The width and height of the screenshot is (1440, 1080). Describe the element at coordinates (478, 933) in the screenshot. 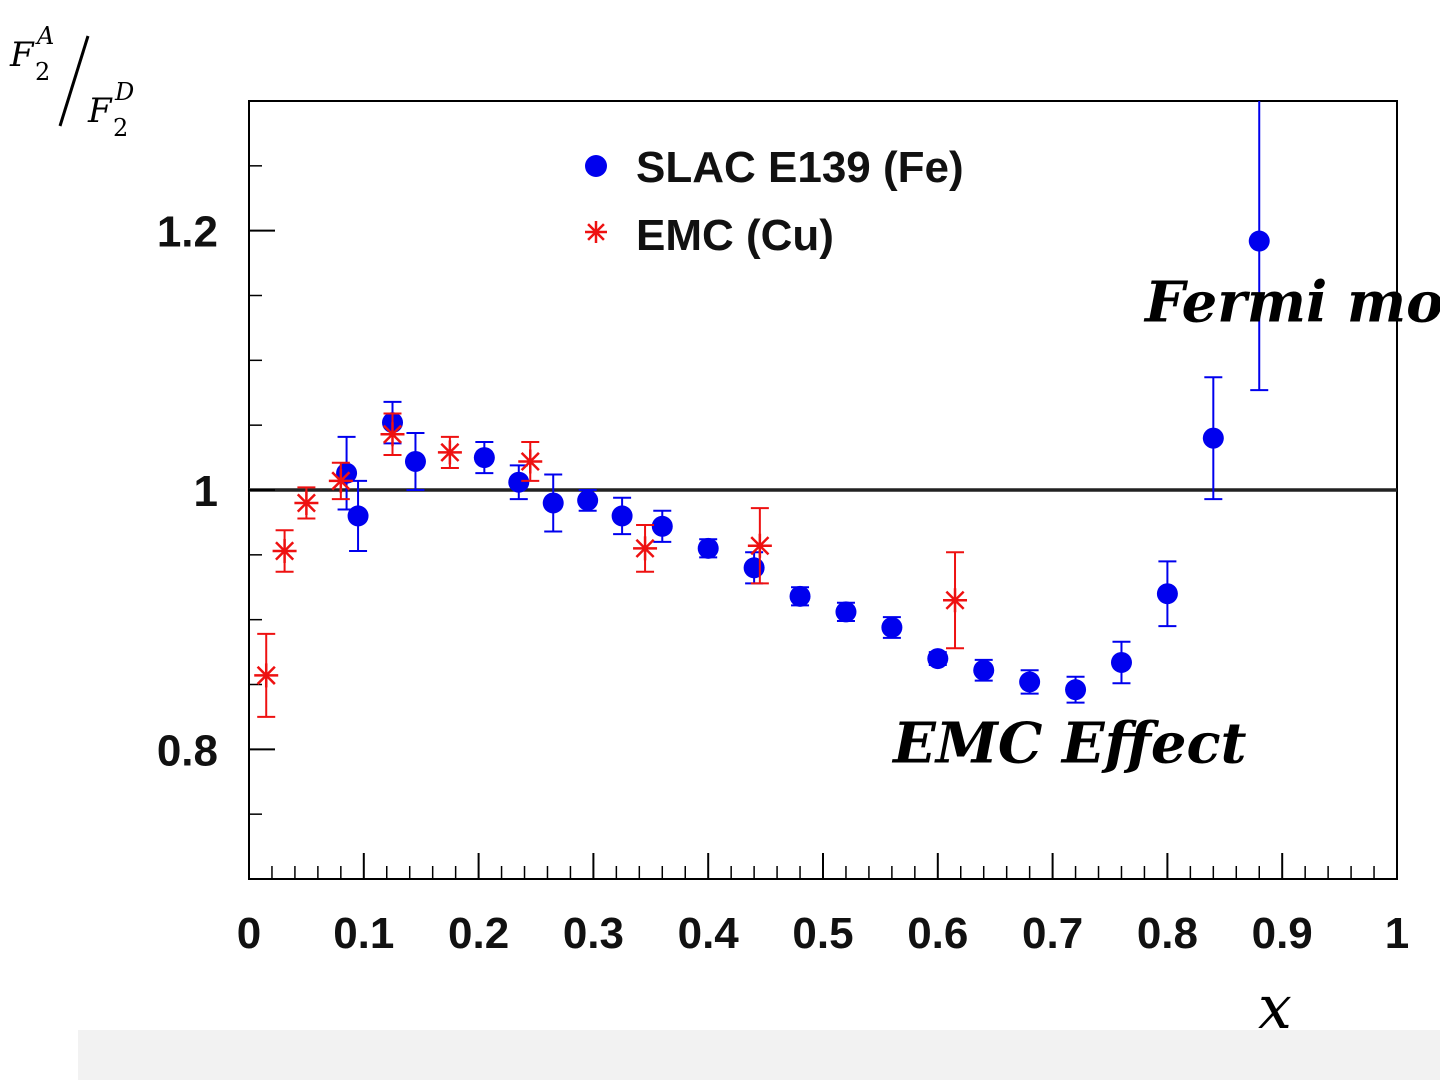

I see `x-tick-label: 0.2` at that location.